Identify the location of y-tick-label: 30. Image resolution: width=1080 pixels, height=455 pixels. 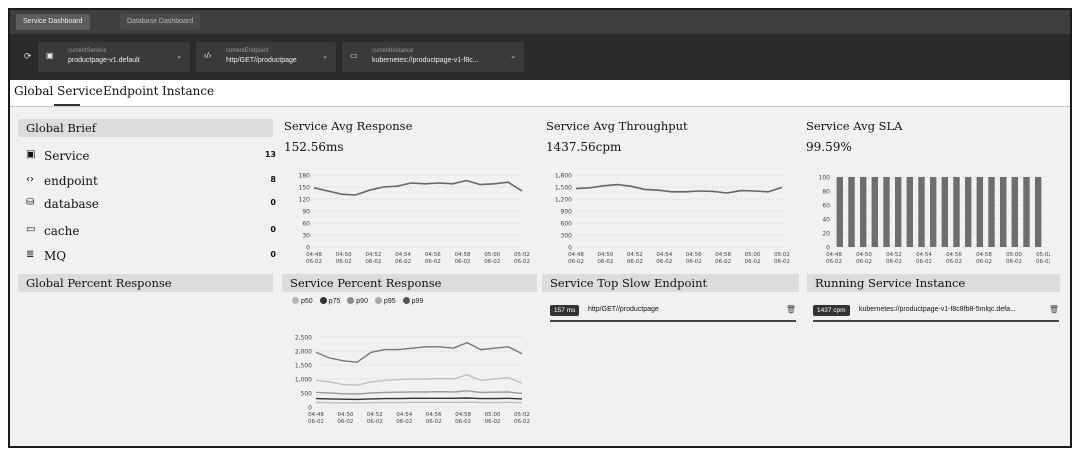
(306, 236).